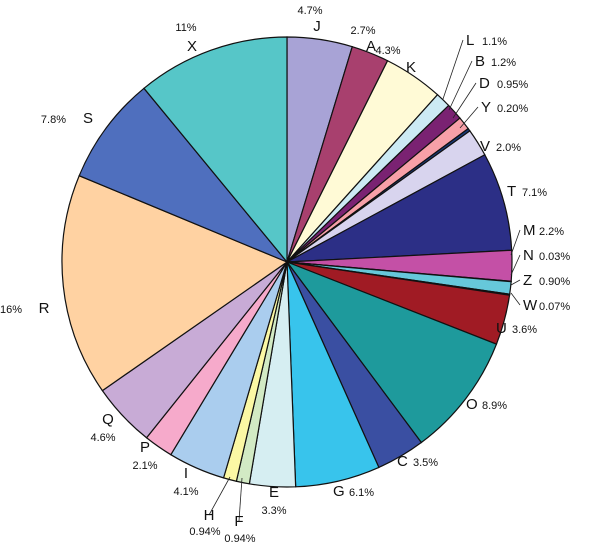 This screenshot has height=546, width=600. Describe the element at coordinates (508, 148) in the screenshot. I see `slice-percent-v: 2.0%` at that location.